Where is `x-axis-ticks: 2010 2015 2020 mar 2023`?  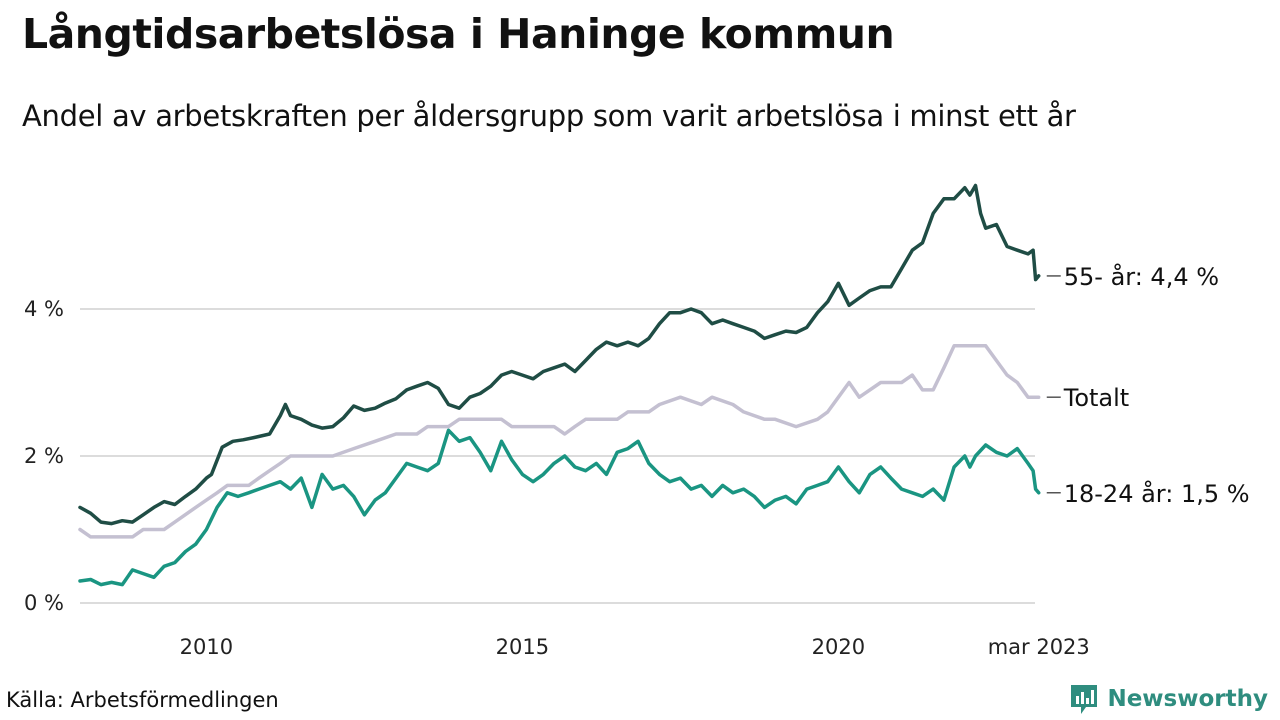
x-axis-ticks: 2010 2015 2020 mar 2023 is located at coordinates (635, 647).